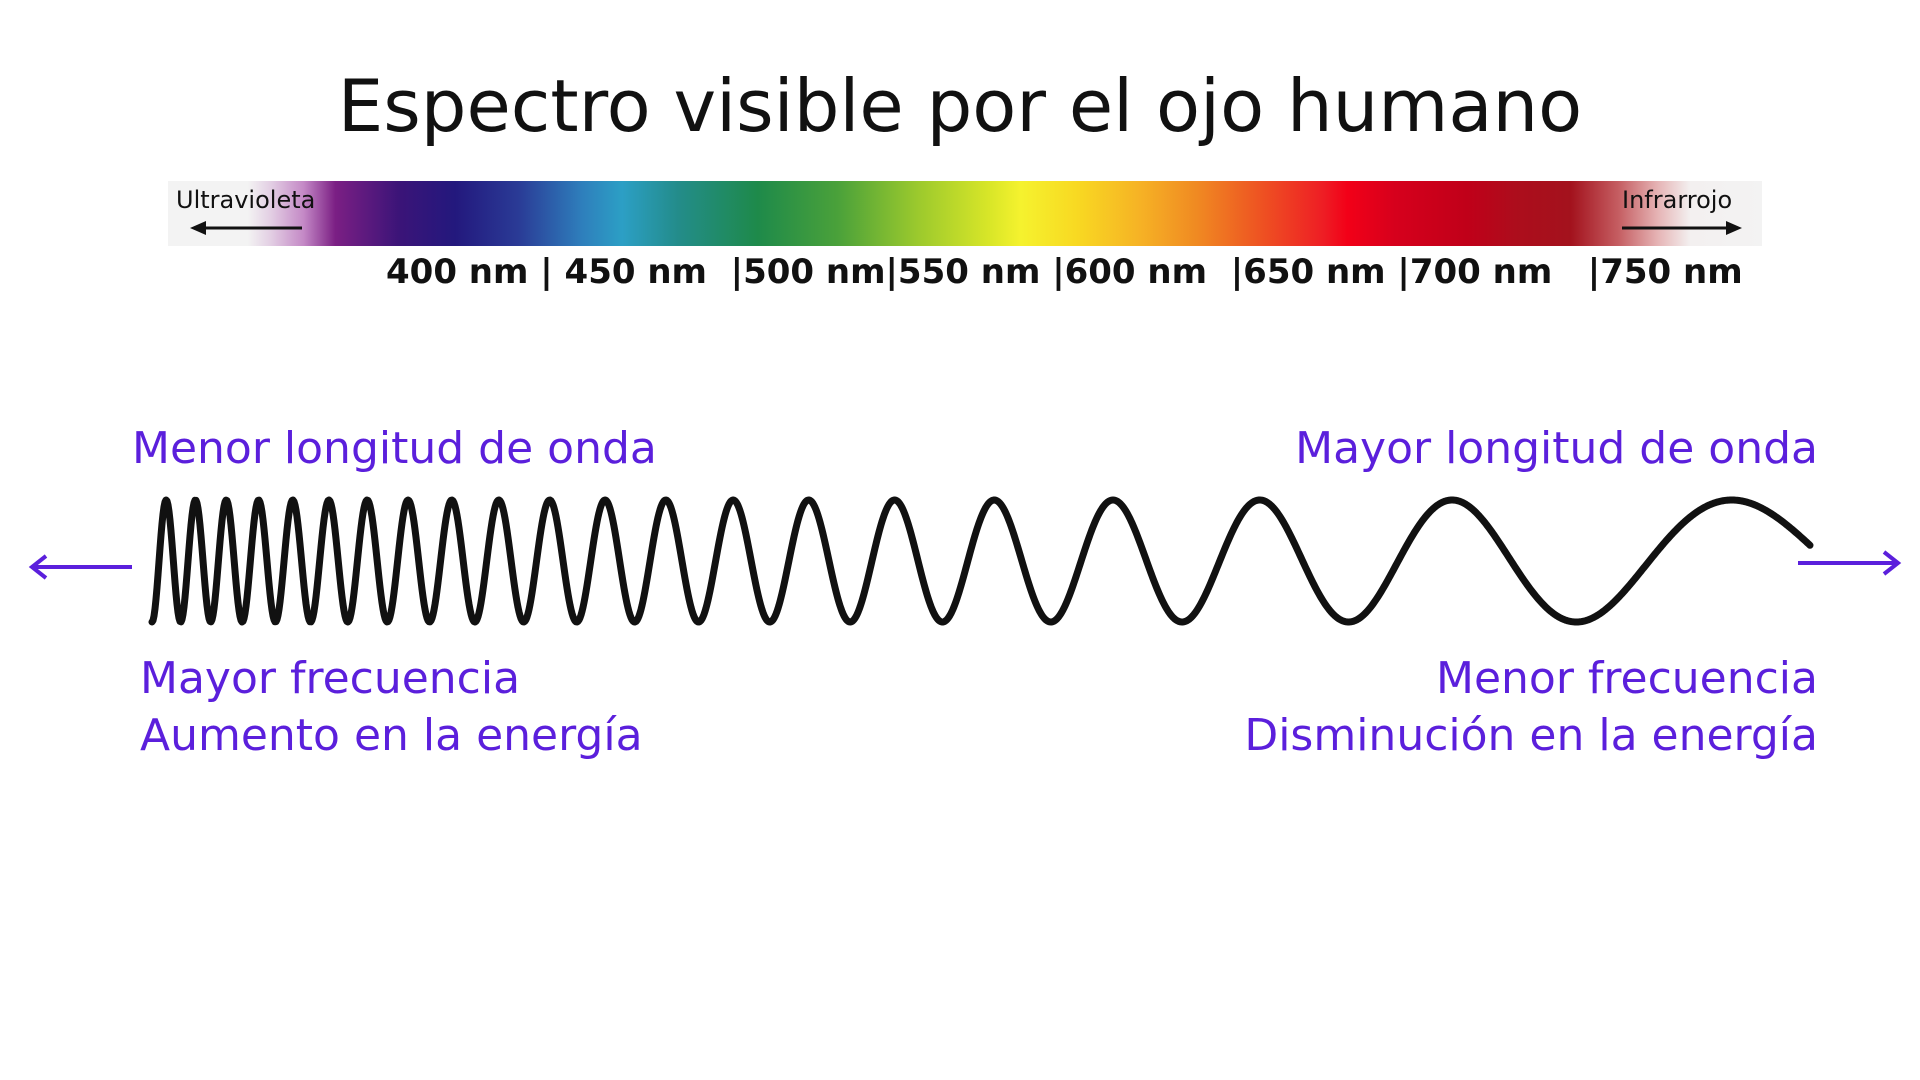 The width and height of the screenshot is (1920, 1080). Describe the element at coordinates (246, 228) in the screenshot. I see `ultraviolet-arrow-icon` at that location.